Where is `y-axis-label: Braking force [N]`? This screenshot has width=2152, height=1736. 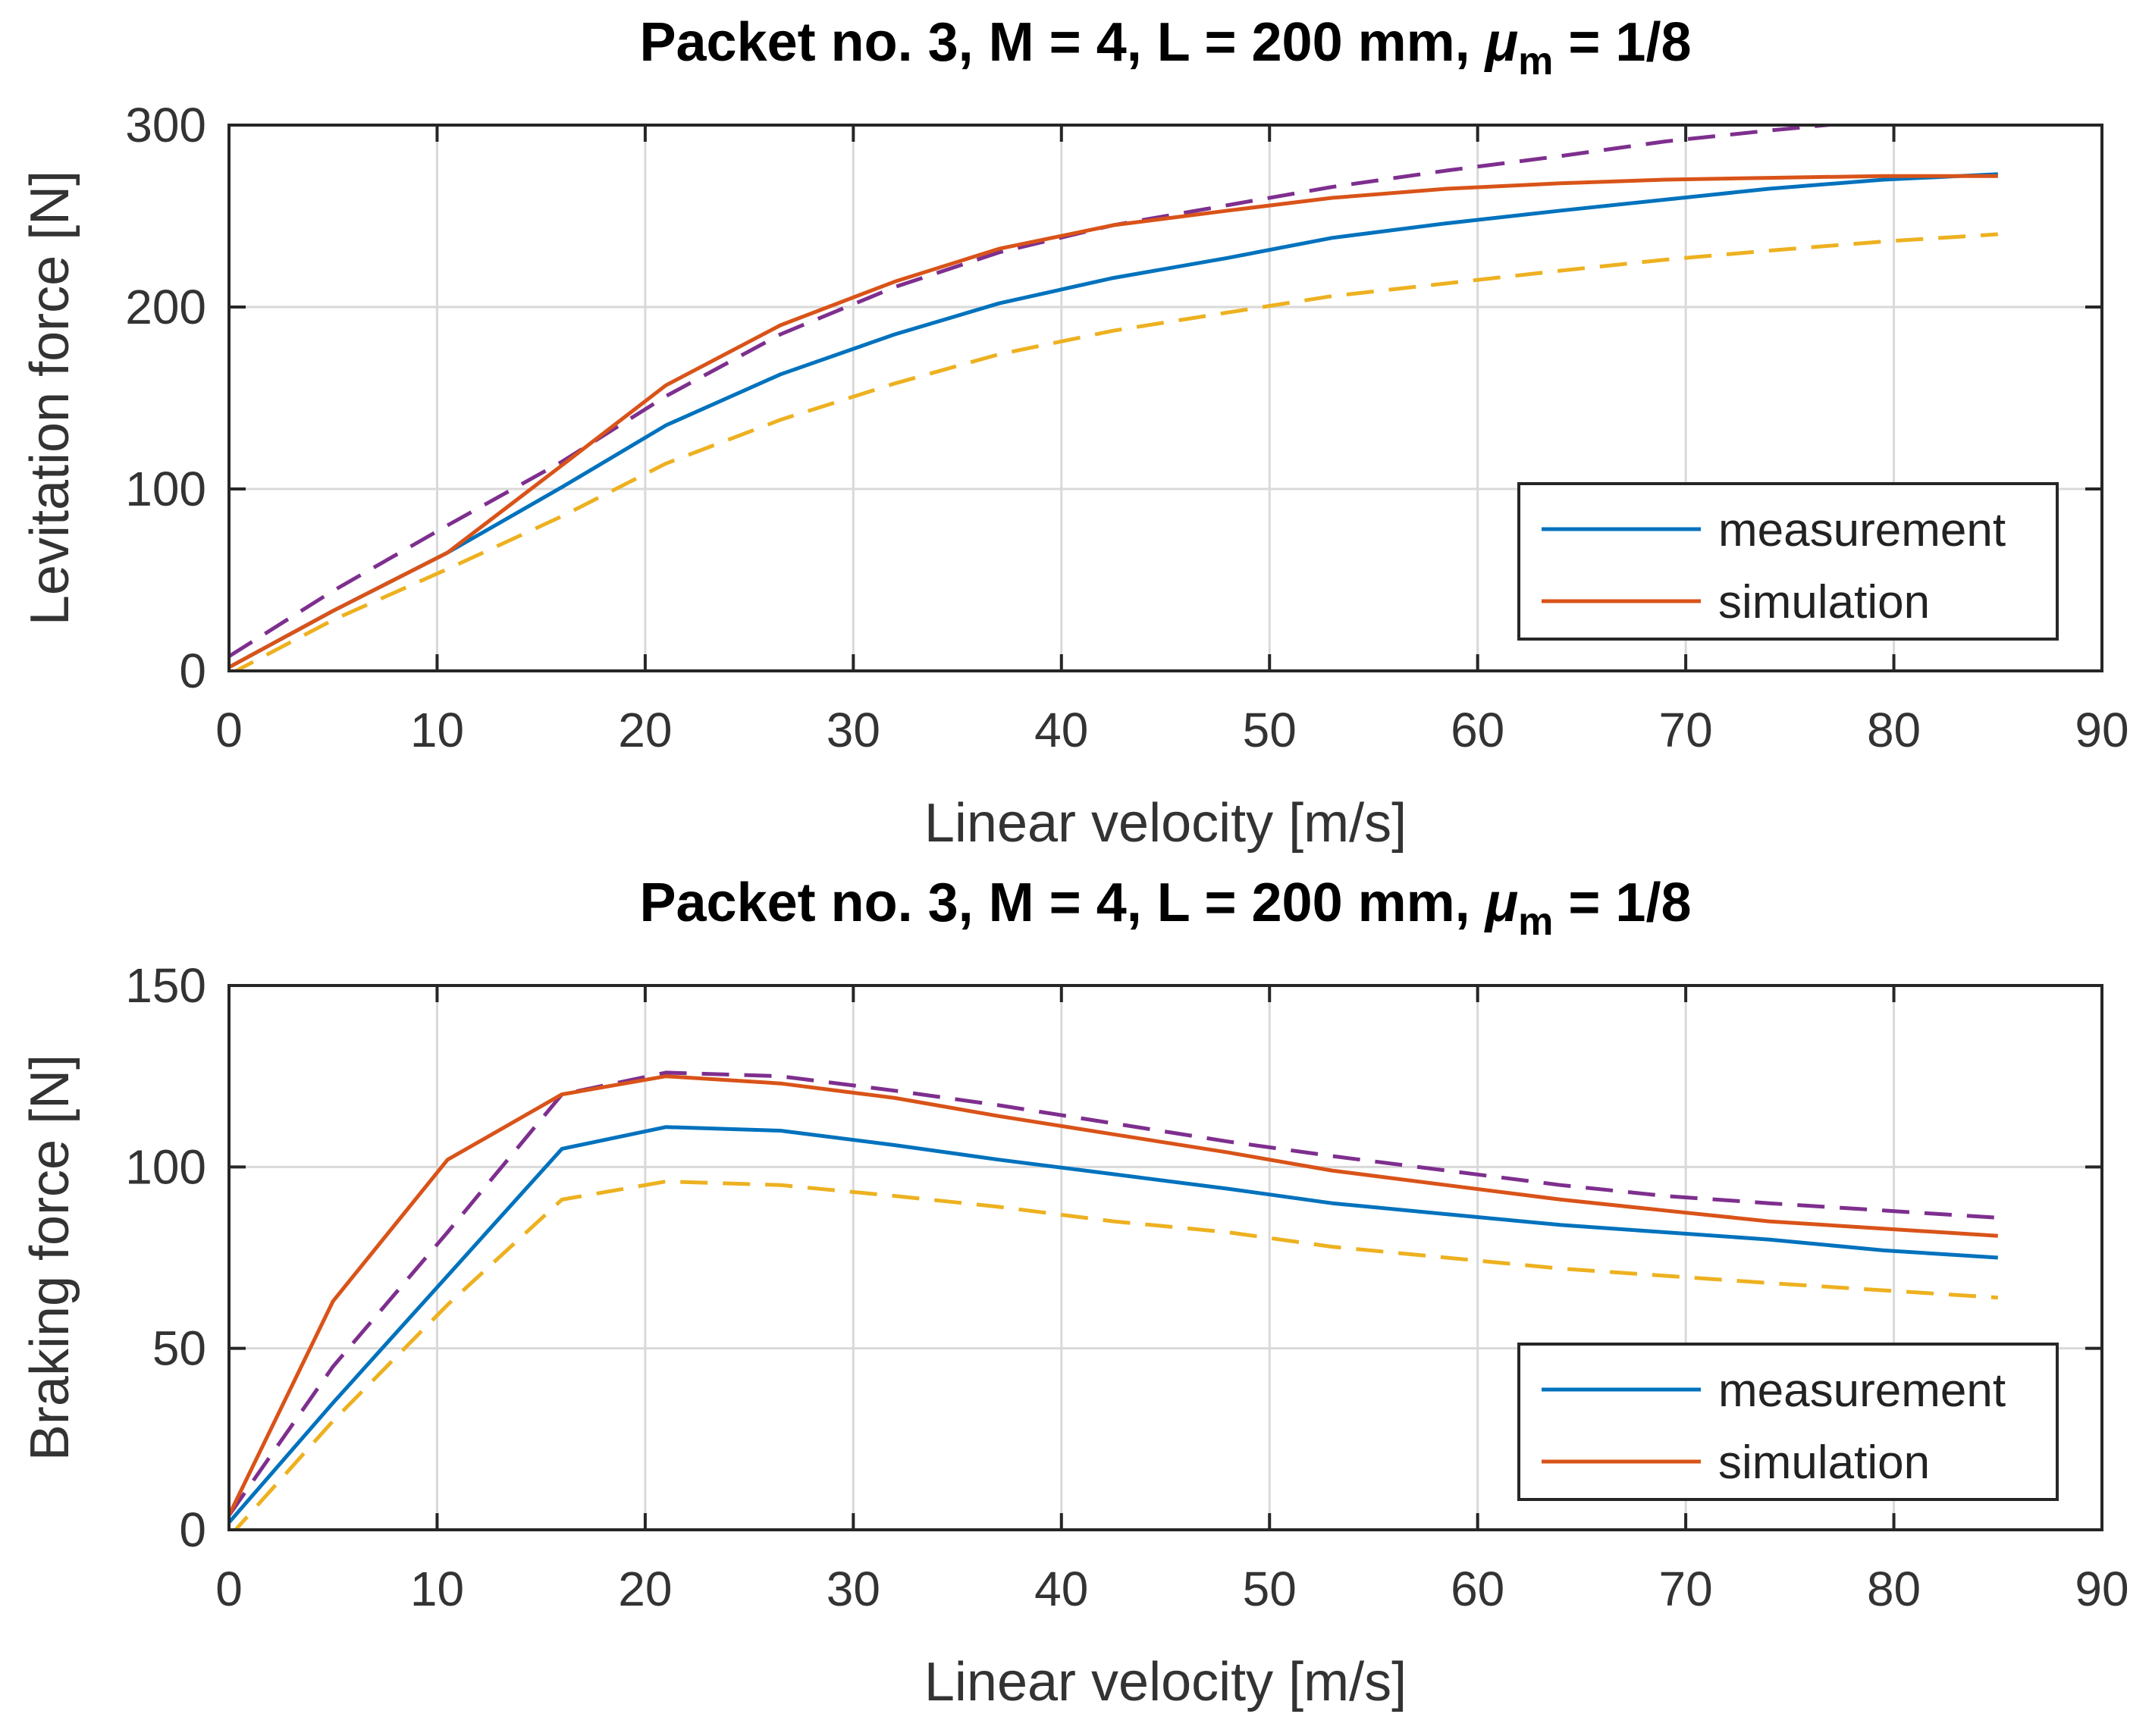 y-axis-label: Braking force [N] is located at coordinates (50, 1257).